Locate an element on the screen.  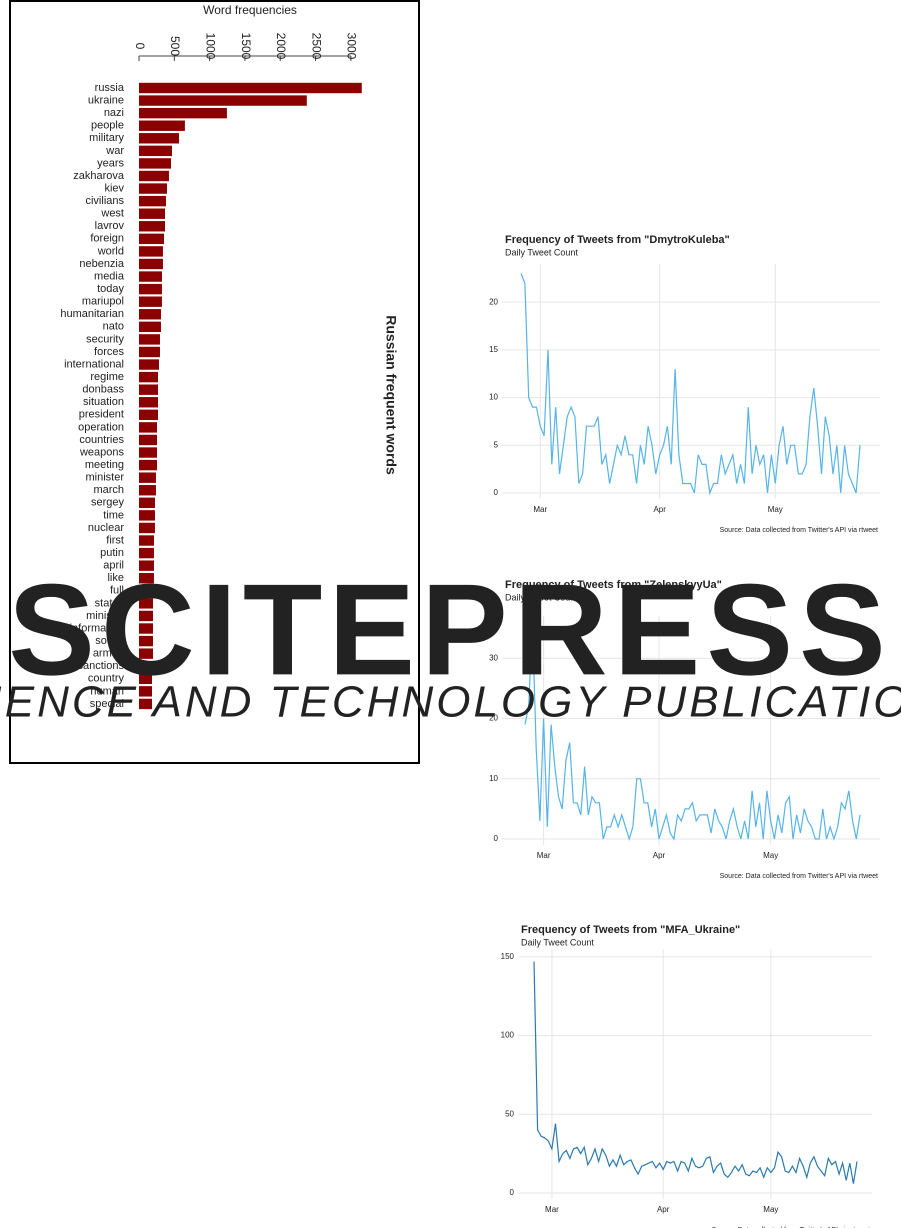
y-tick-label: 50 is located at coordinates (509, 1113).